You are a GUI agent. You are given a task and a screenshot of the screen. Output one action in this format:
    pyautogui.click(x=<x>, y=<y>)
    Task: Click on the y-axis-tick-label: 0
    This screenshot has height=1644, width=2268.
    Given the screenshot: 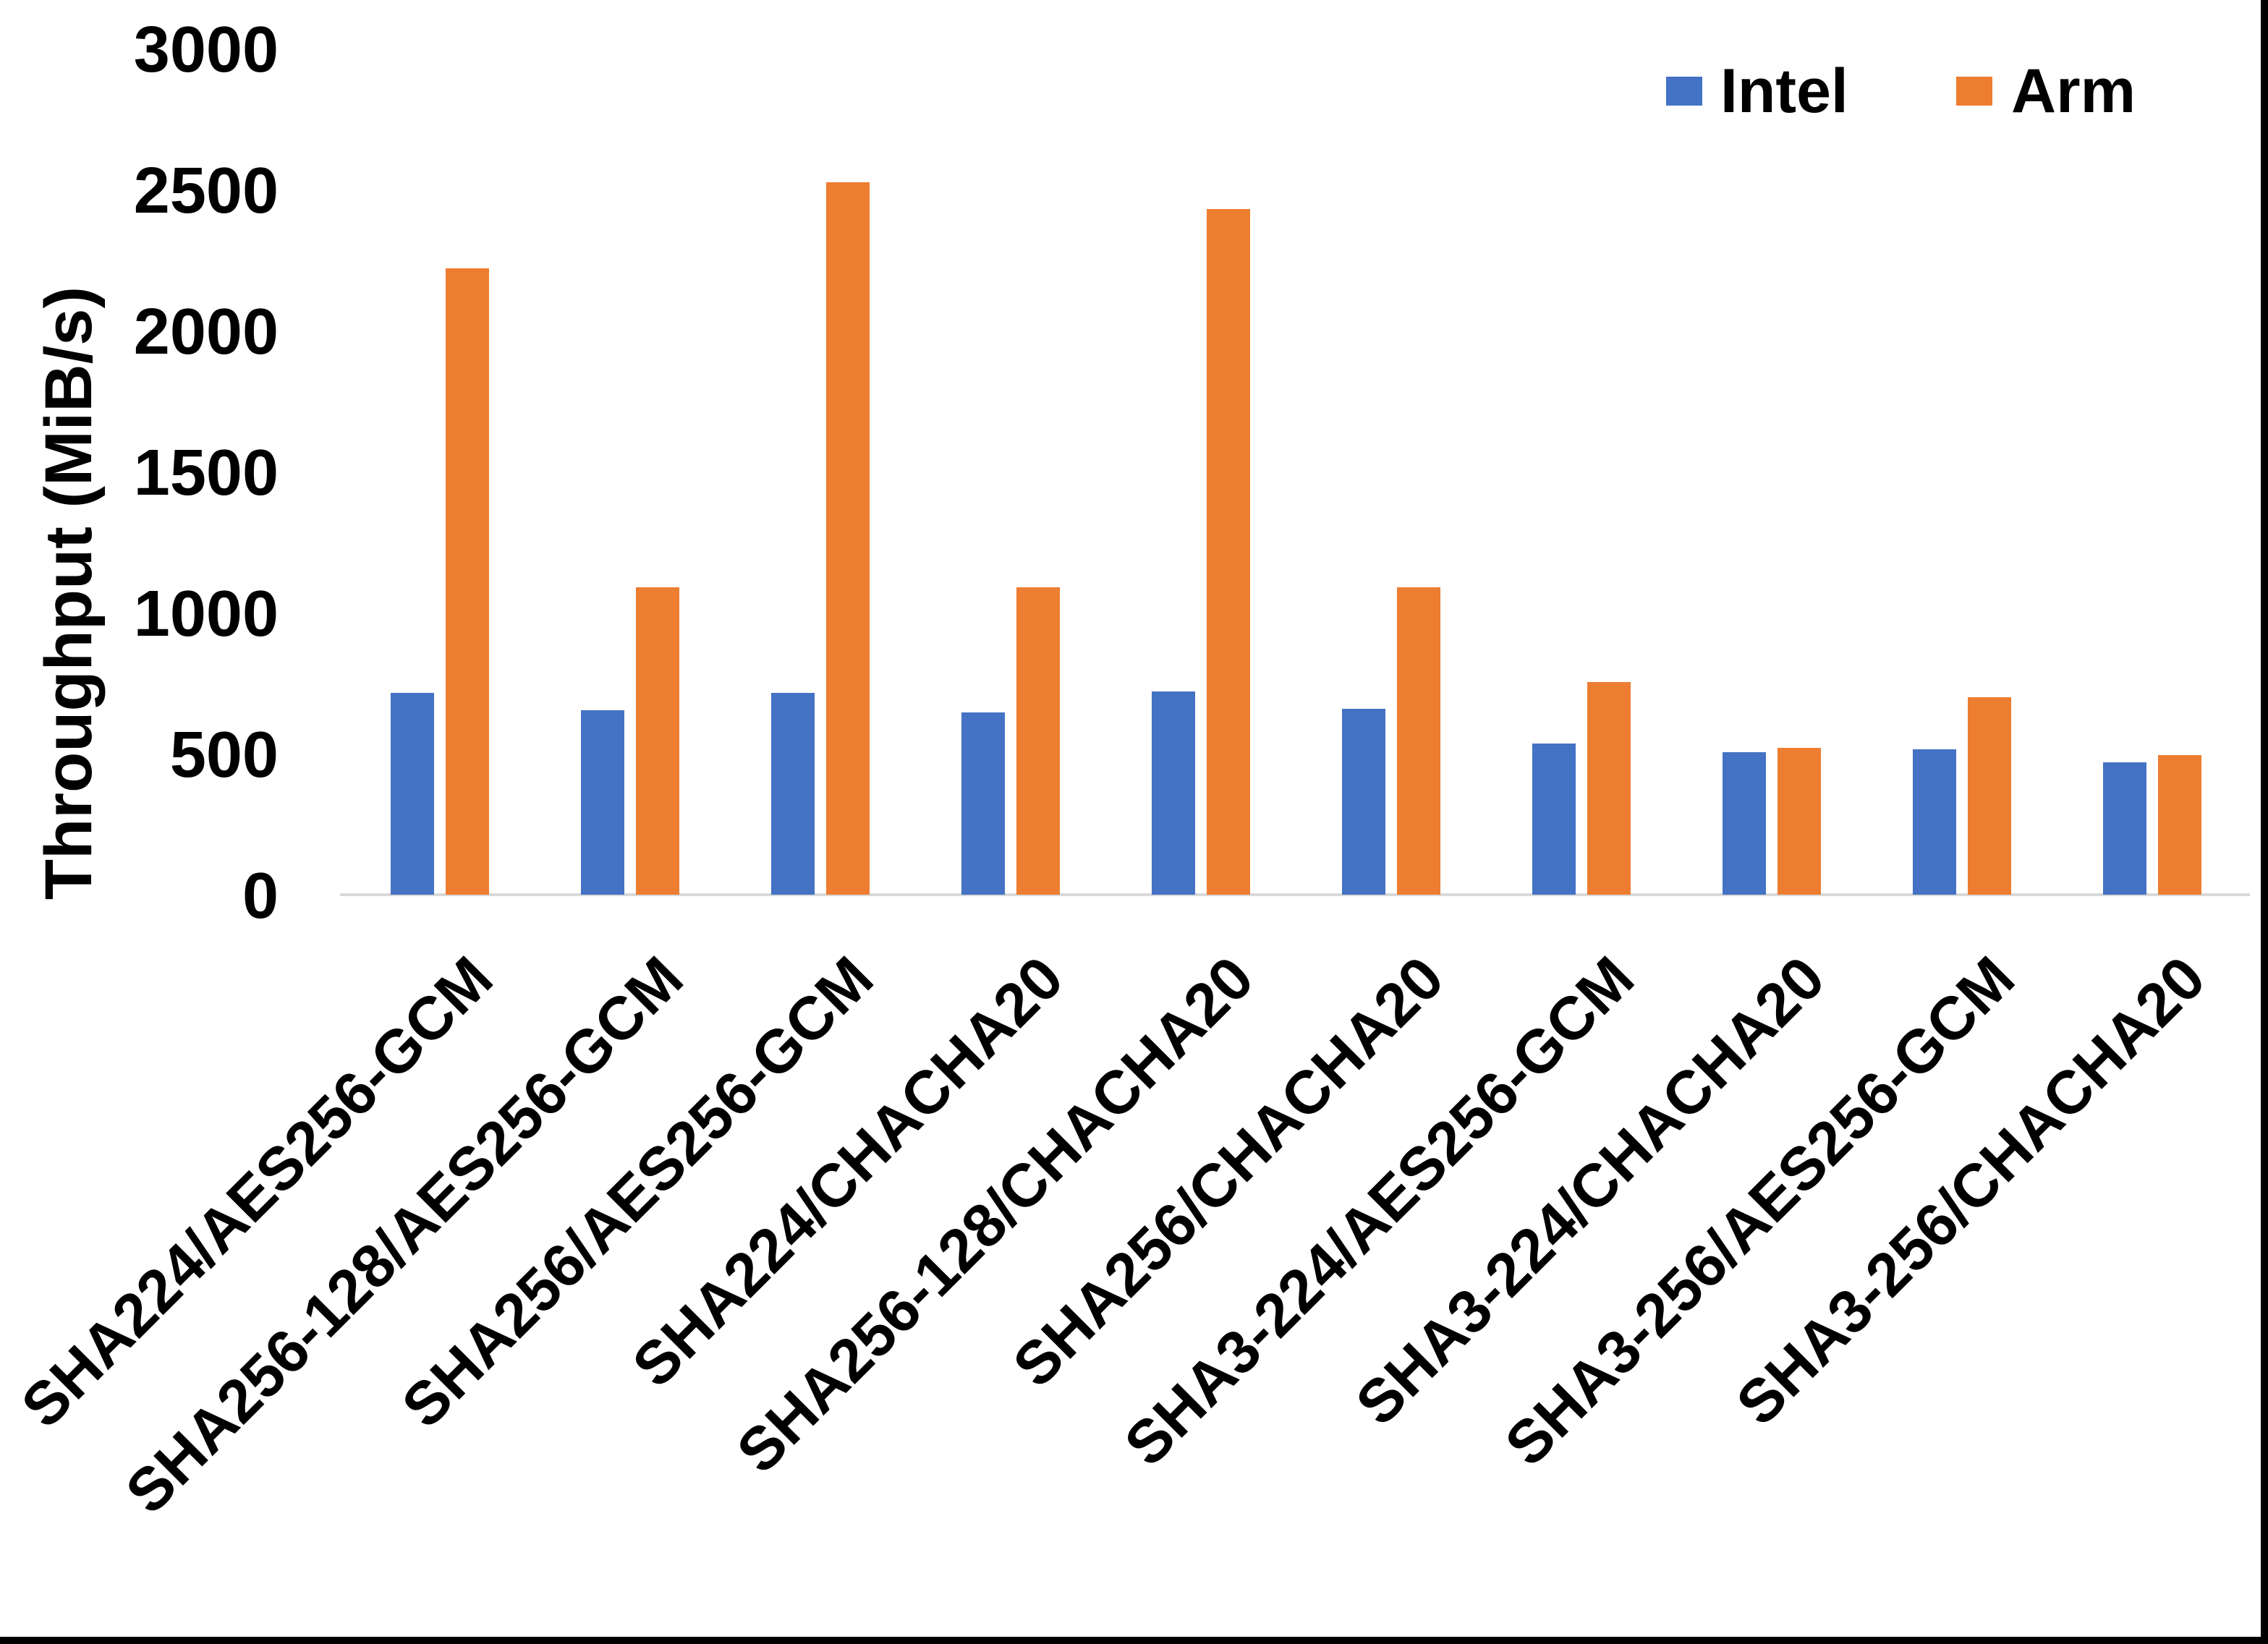 What is the action you would take?
    pyautogui.click(x=260, y=896)
    